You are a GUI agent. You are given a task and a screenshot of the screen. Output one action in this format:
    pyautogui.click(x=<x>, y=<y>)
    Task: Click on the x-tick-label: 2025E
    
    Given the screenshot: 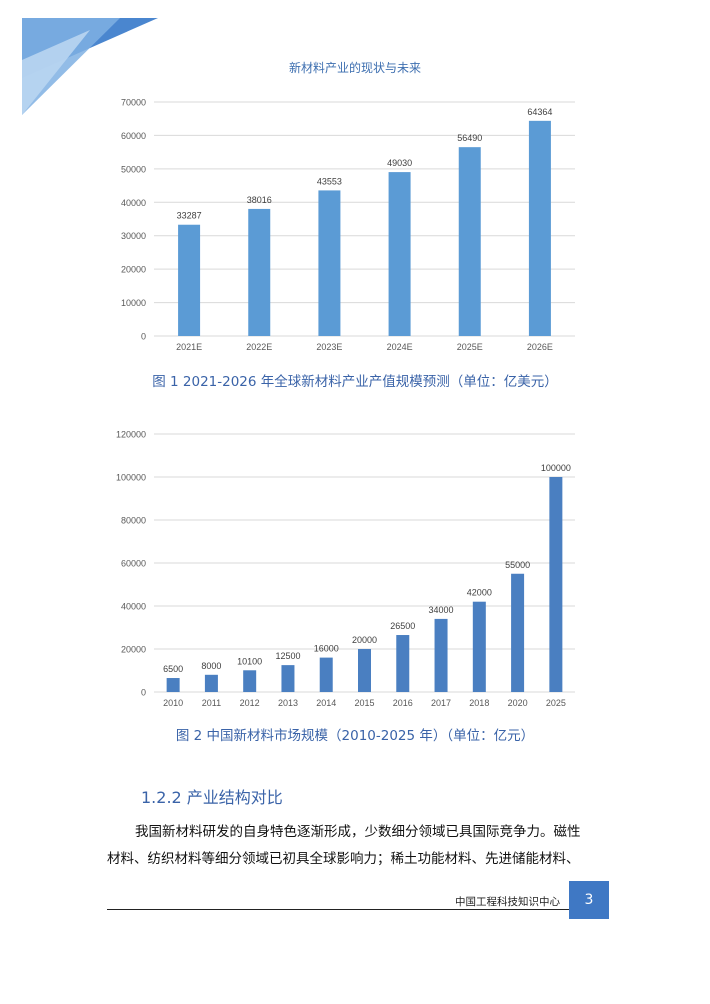 What is the action you would take?
    pyautogui.click(x=470, y=347)
    